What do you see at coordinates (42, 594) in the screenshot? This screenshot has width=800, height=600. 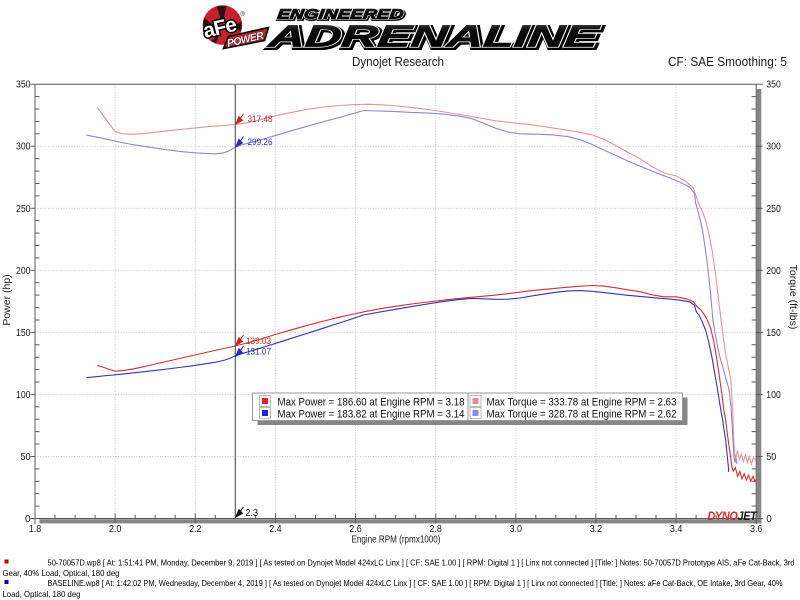 I see `svg-text: Load, Optical, 180 deg` at bounding box center [42, 594].